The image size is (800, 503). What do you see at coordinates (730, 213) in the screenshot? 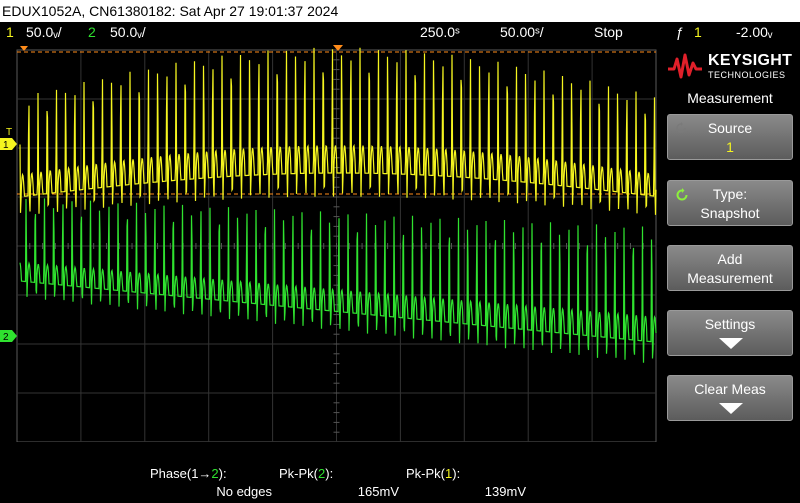
I see `softkey-value: Snapshot` at bounding box center [730, 213].